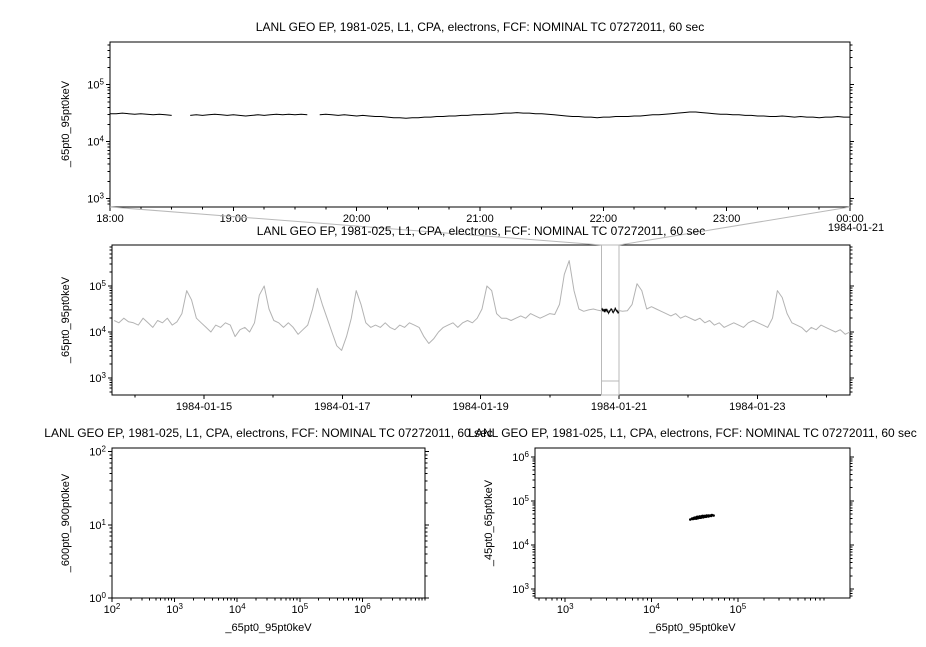 The height and width of the screenshot is (647, 926). I want to click on svg-text: 1984-01-19, so click(481, 407).